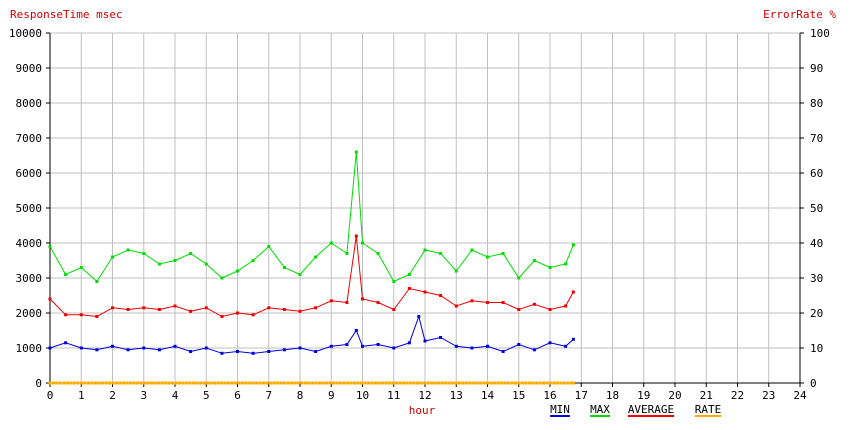 This screenshot has height=430, width=853. What do you see at coordinates (674, 395) in the screenshot?
I see `x-tick-label: 20` at bounding box center [674, 395].